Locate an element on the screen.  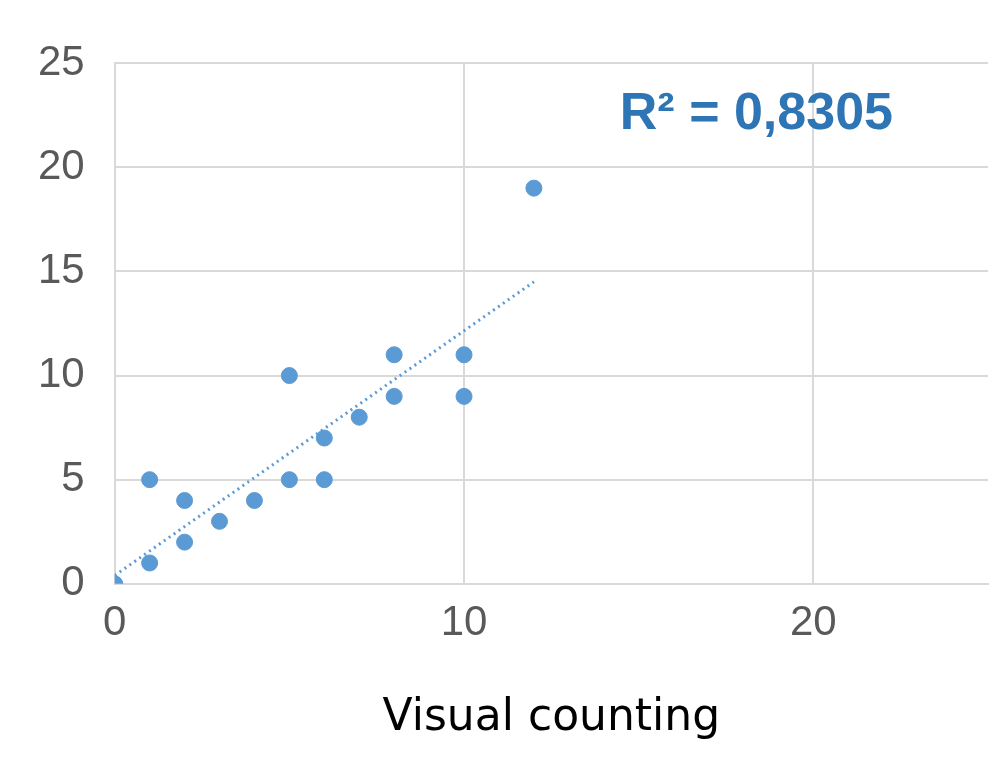
y-tick-label: 5 is located at coordinates (73, 477).